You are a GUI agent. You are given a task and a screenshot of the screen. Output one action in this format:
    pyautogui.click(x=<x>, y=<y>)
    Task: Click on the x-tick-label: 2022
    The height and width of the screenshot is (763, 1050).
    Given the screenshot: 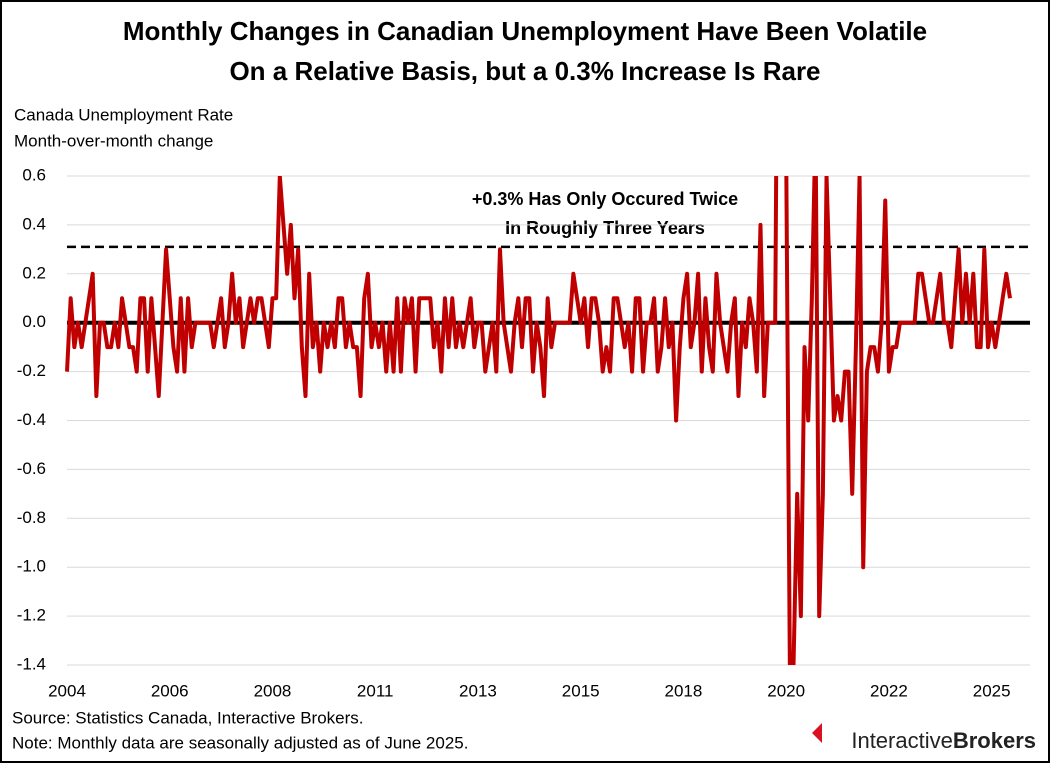 What is the action you would take?
    pyautogui.click(x=889, y=690)
    